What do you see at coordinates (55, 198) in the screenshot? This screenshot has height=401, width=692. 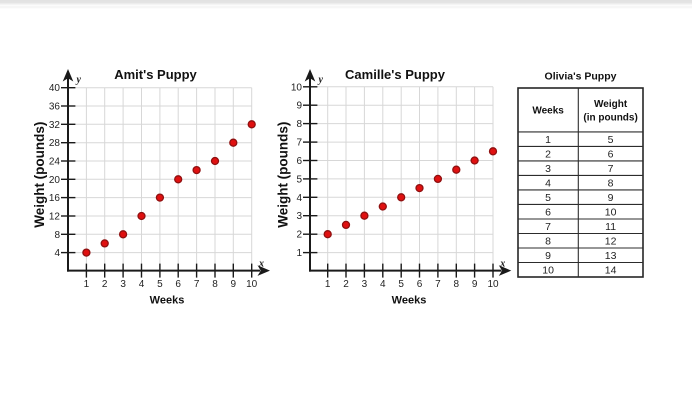 I see `svg-text: 16` at bounding box center [55, 198].